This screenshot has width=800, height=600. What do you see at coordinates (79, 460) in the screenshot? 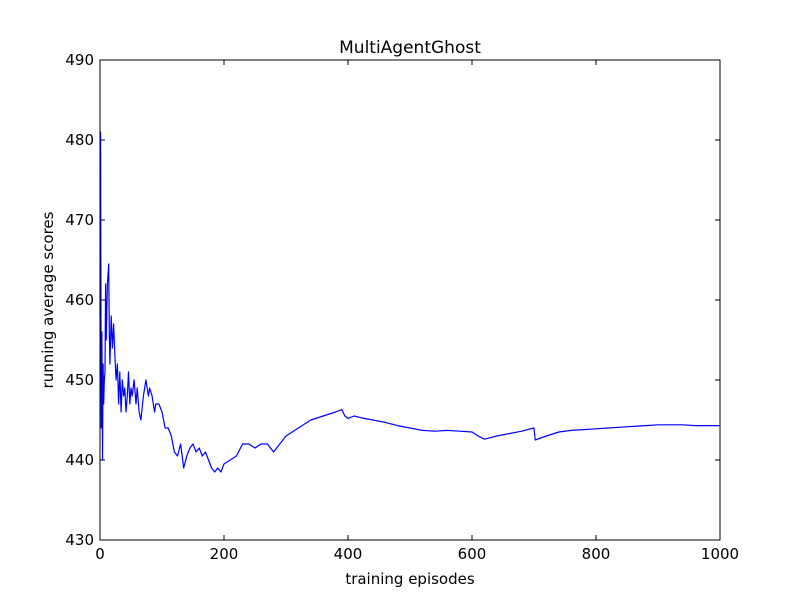
I see `y-tick-label: 440` at bounding box center [79, 460].